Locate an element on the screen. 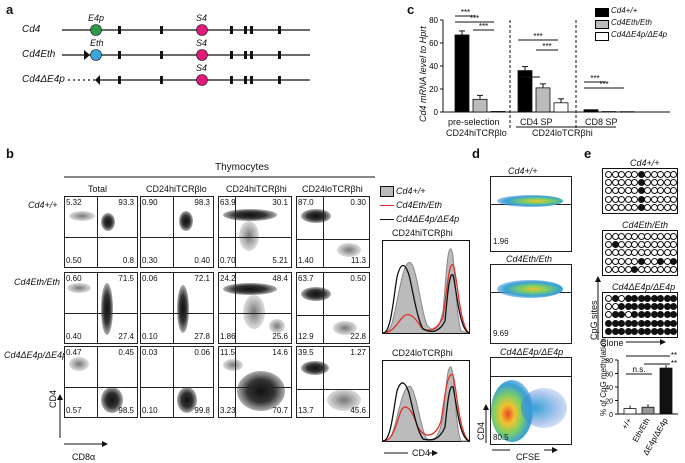  legend-label-eth: Cd4Eth/Eth is located at coordinates (419, 205).